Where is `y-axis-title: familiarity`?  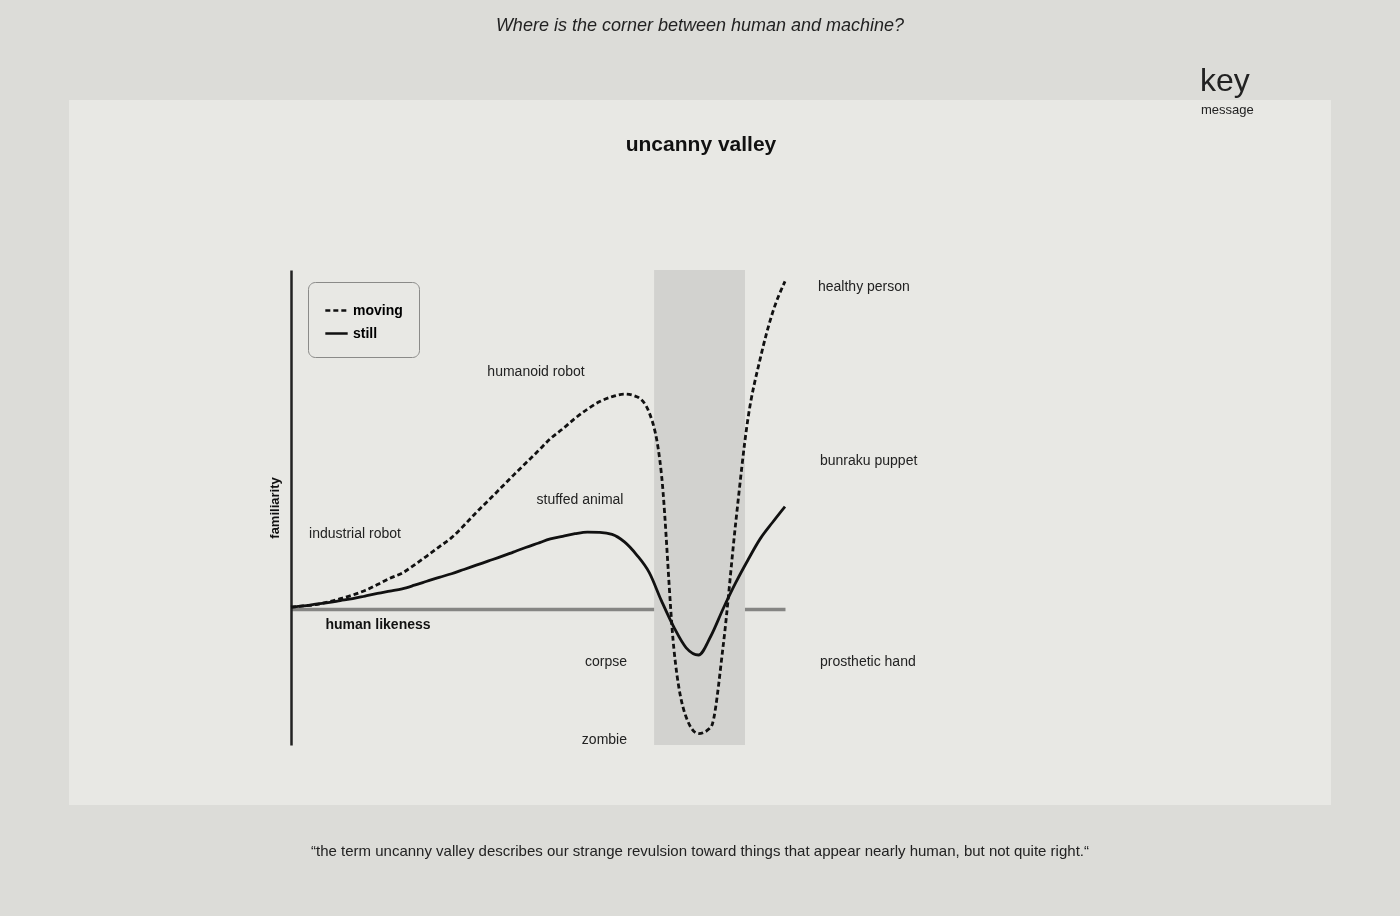 y-axis-title: familiarity is located at coordinates (274, 507).